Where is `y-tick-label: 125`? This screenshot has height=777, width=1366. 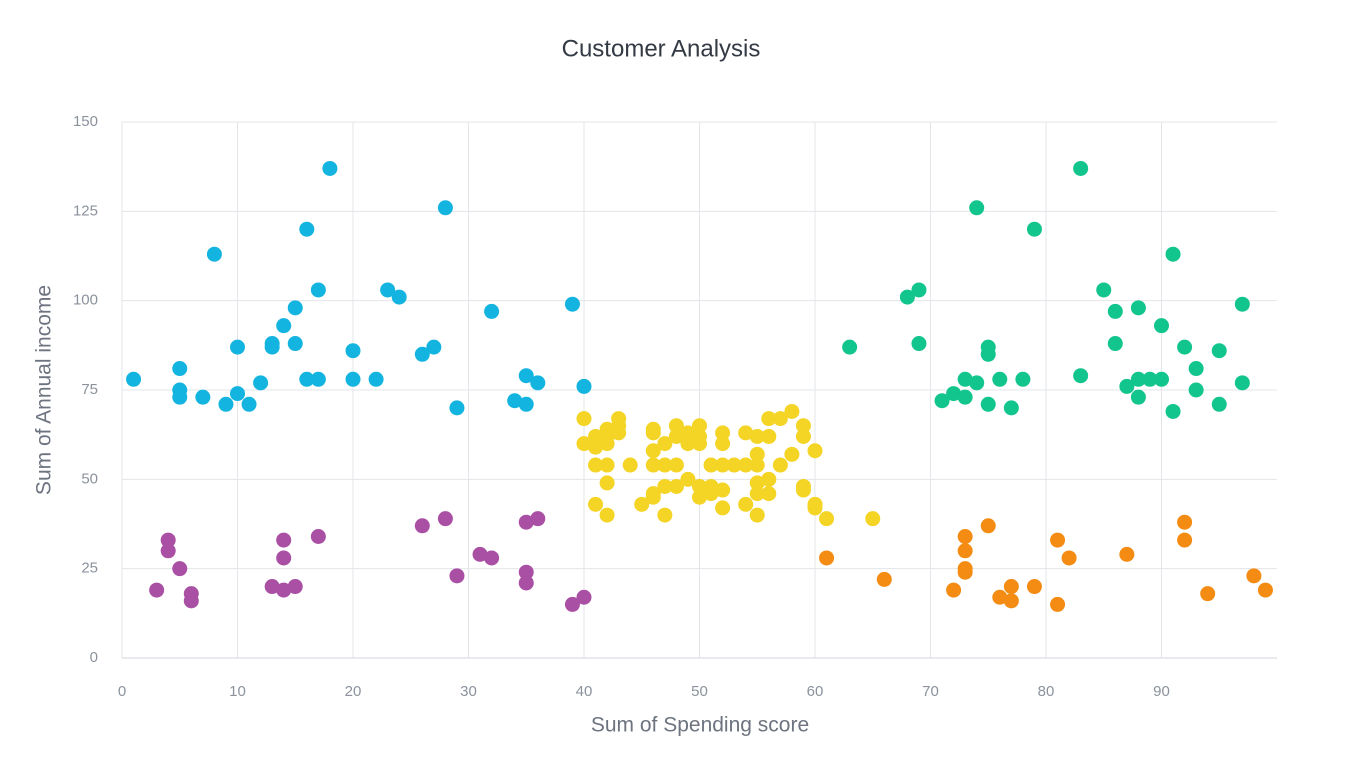 y-tick-label: 125 is located at coordinates (85, 210).